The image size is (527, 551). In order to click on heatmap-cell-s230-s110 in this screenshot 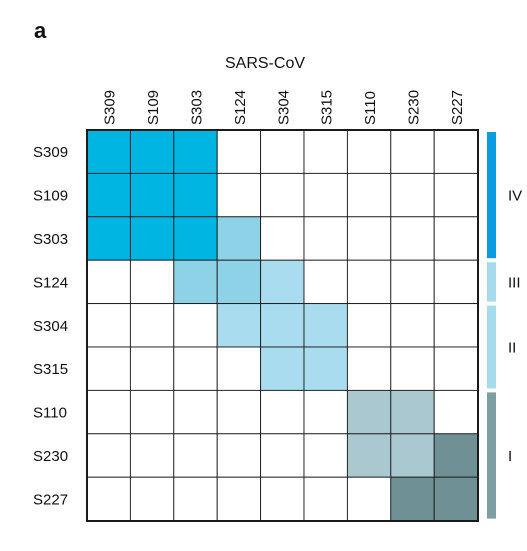, I will do `click(369, 455)`.